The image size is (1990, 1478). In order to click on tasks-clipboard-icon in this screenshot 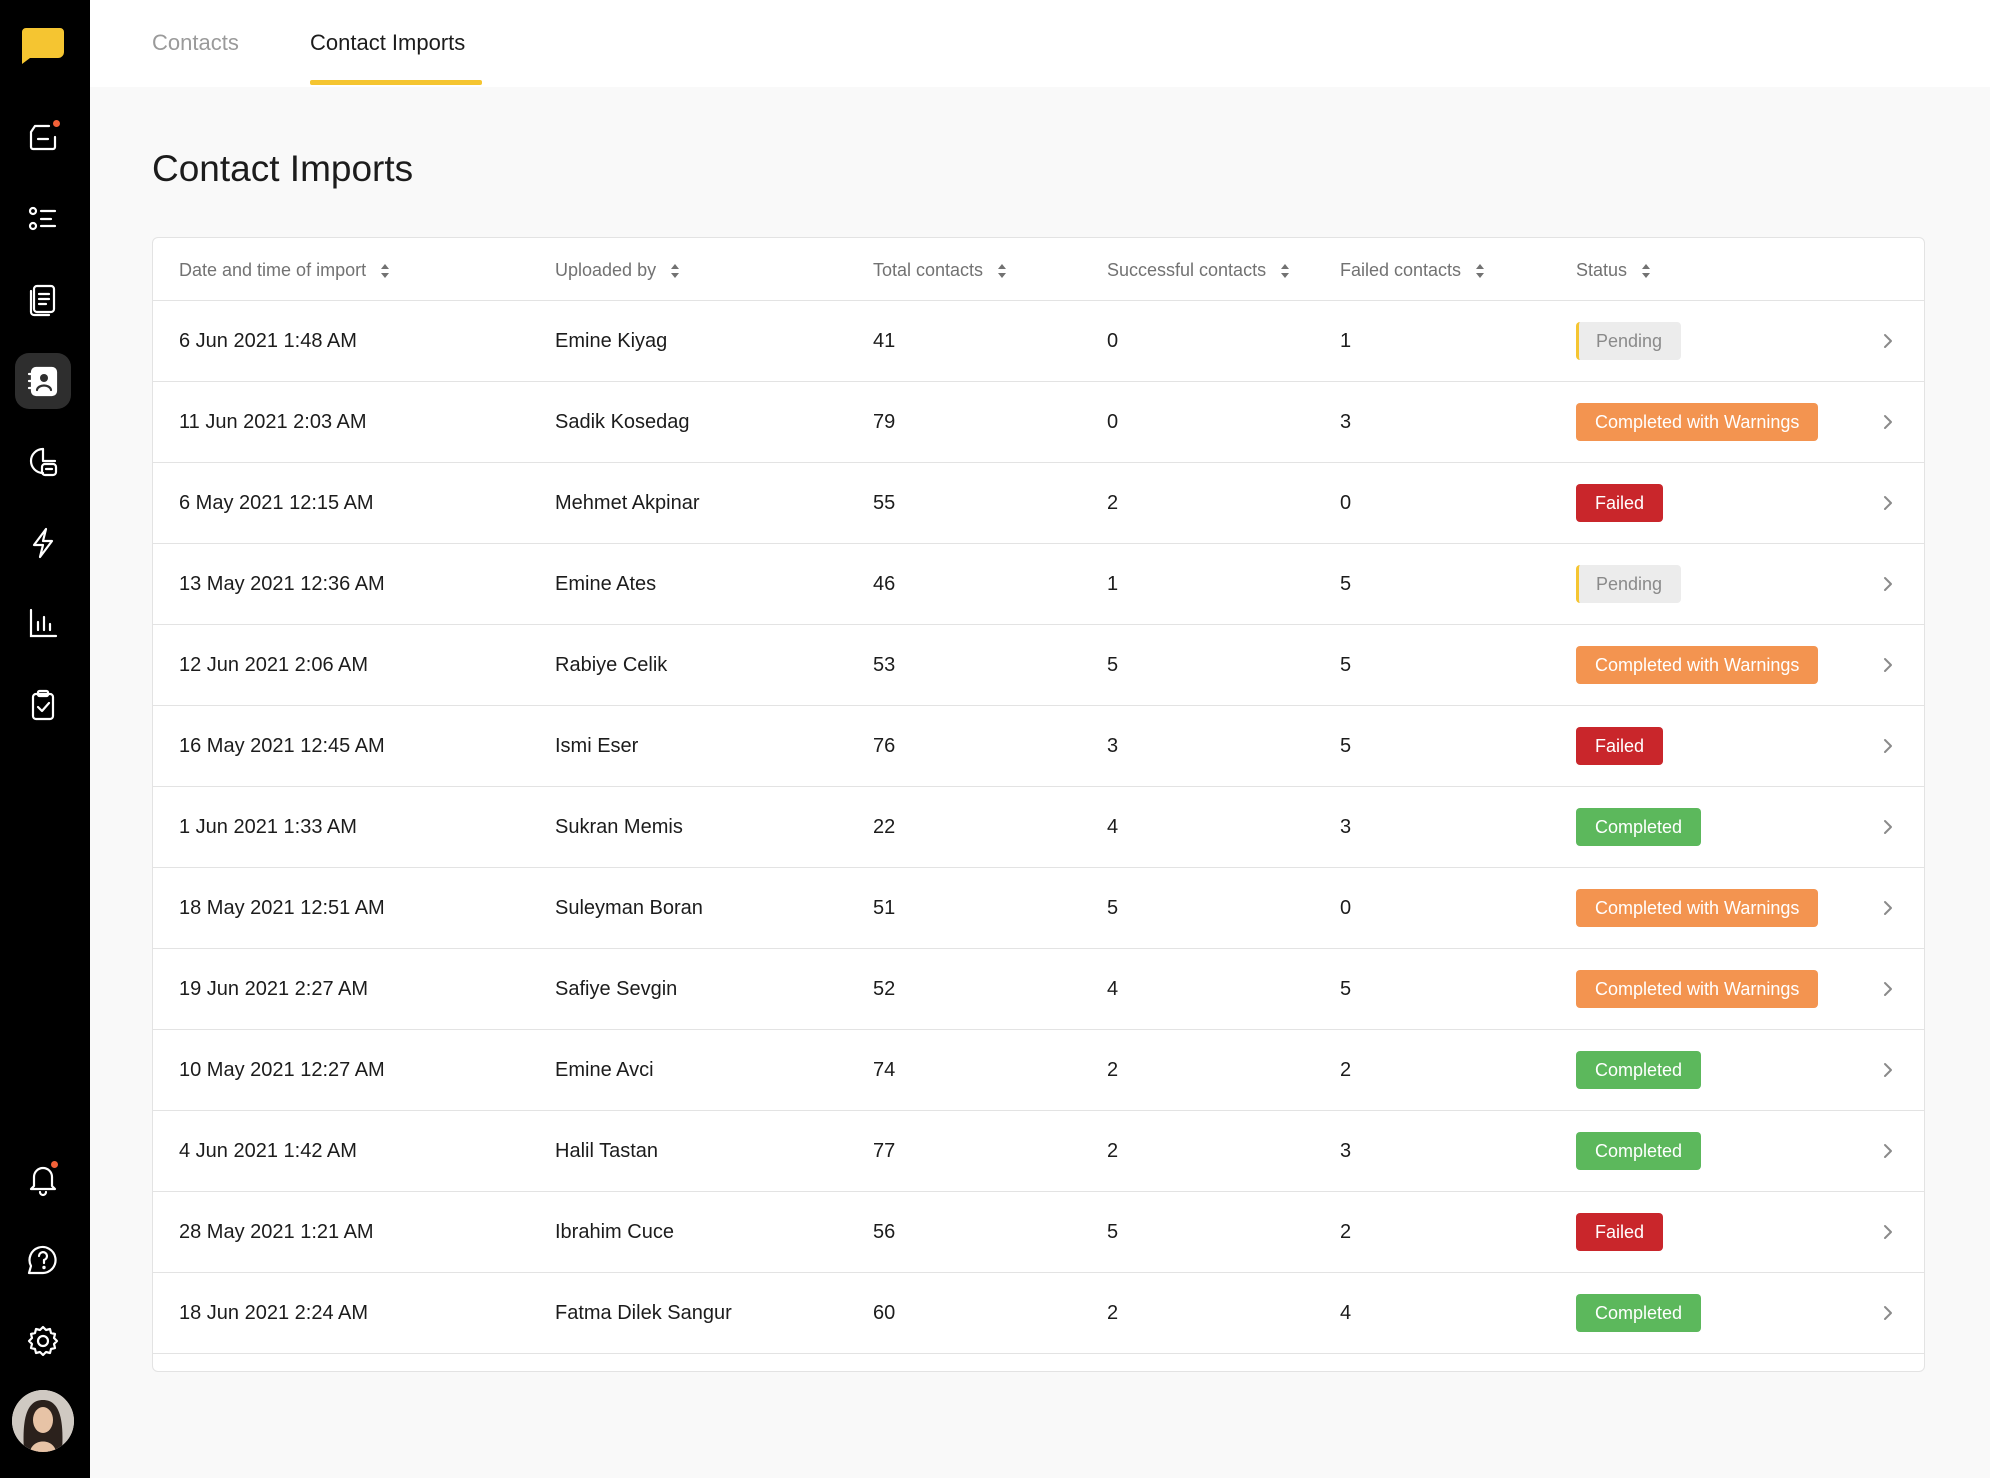, I will do `click(43, 705)`.